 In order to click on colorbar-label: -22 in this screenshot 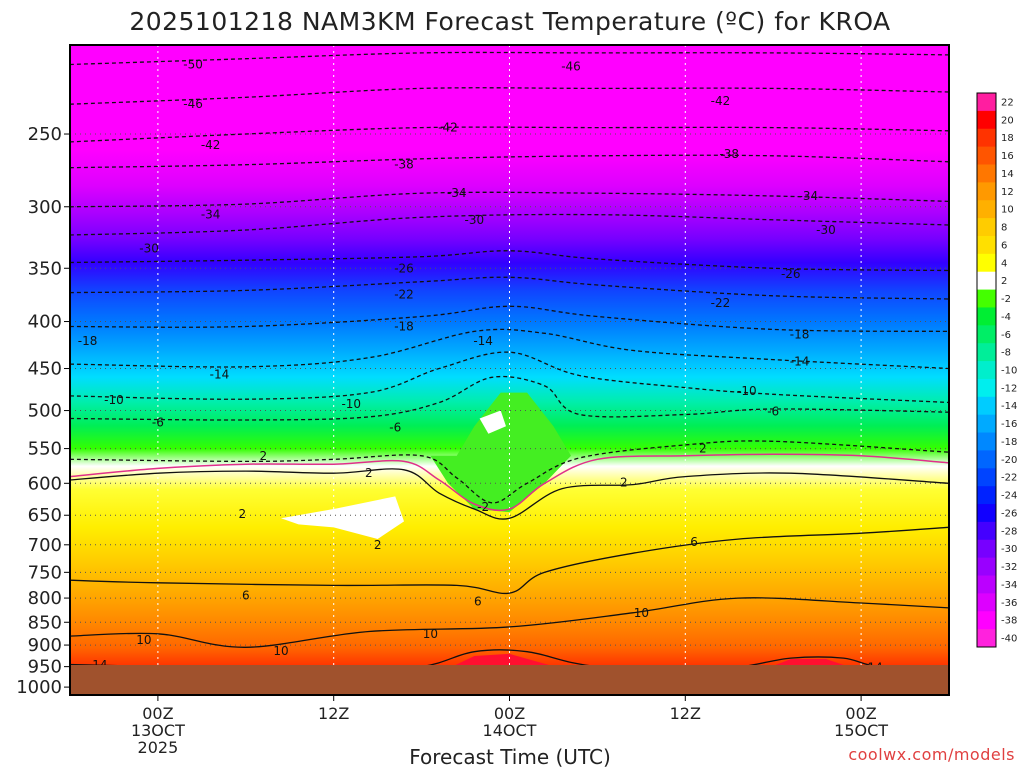, I will do `click(1009, 478)`.